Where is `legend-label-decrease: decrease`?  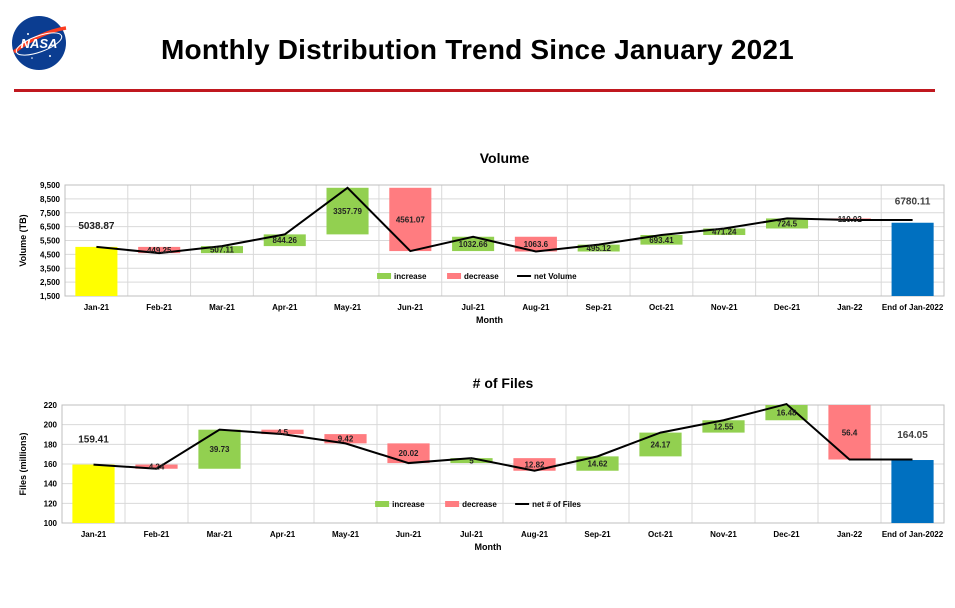
legend-label-decrease: decrease is located at coordinates (481, 276).